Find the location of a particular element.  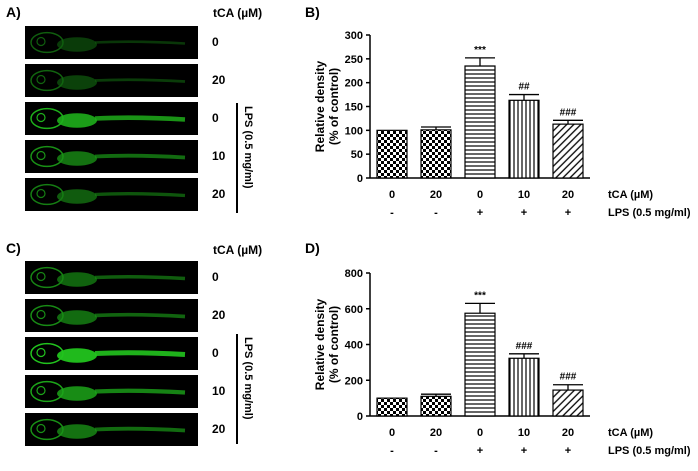

lps-bracket-a is located at coordinates (237, 158).